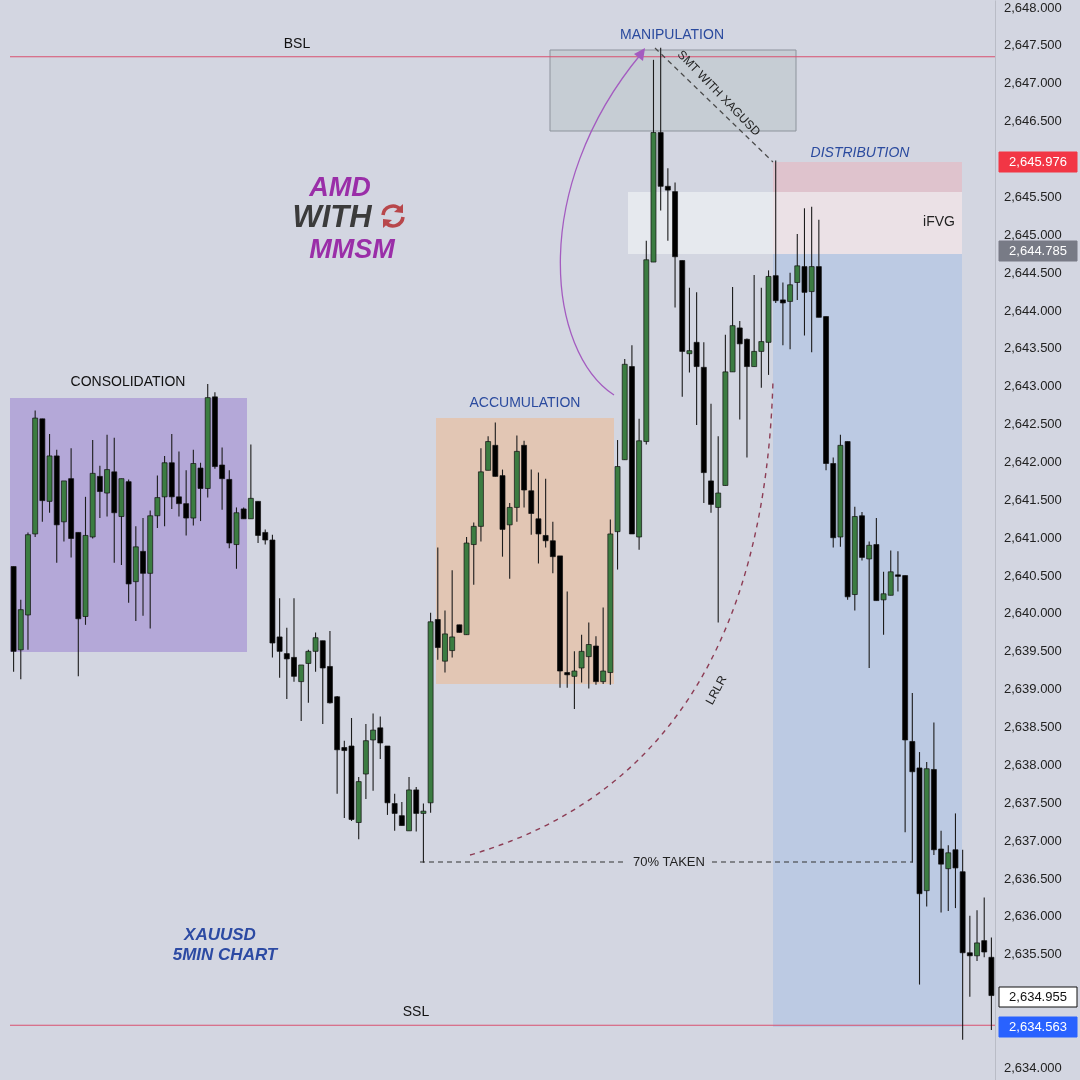  I want to click on text: 2,634.563, so click(1038, 1026).